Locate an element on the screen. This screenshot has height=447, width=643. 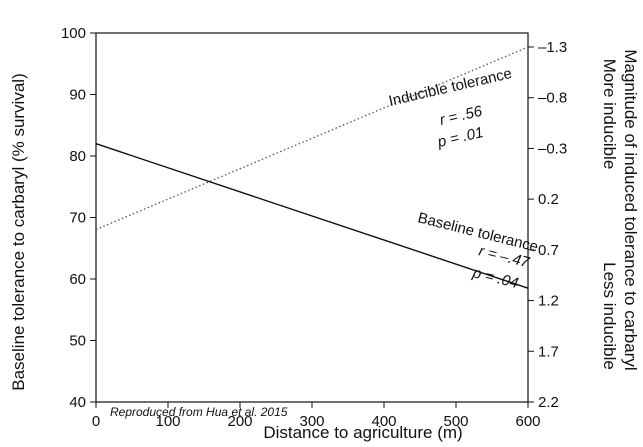
x-tick-label: 400 is located at coordinates (383, 421).